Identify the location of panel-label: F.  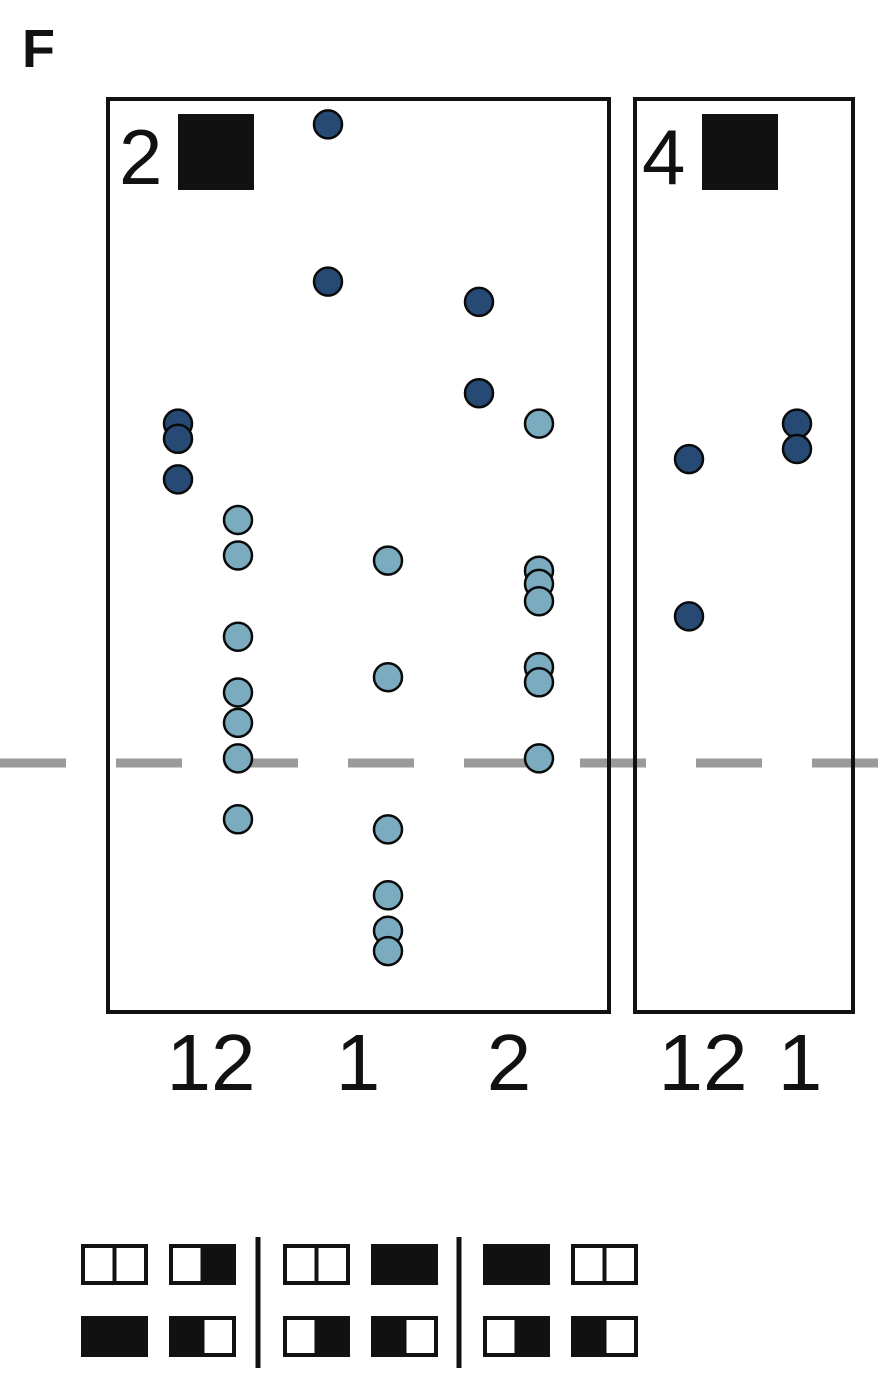
(38, 49).